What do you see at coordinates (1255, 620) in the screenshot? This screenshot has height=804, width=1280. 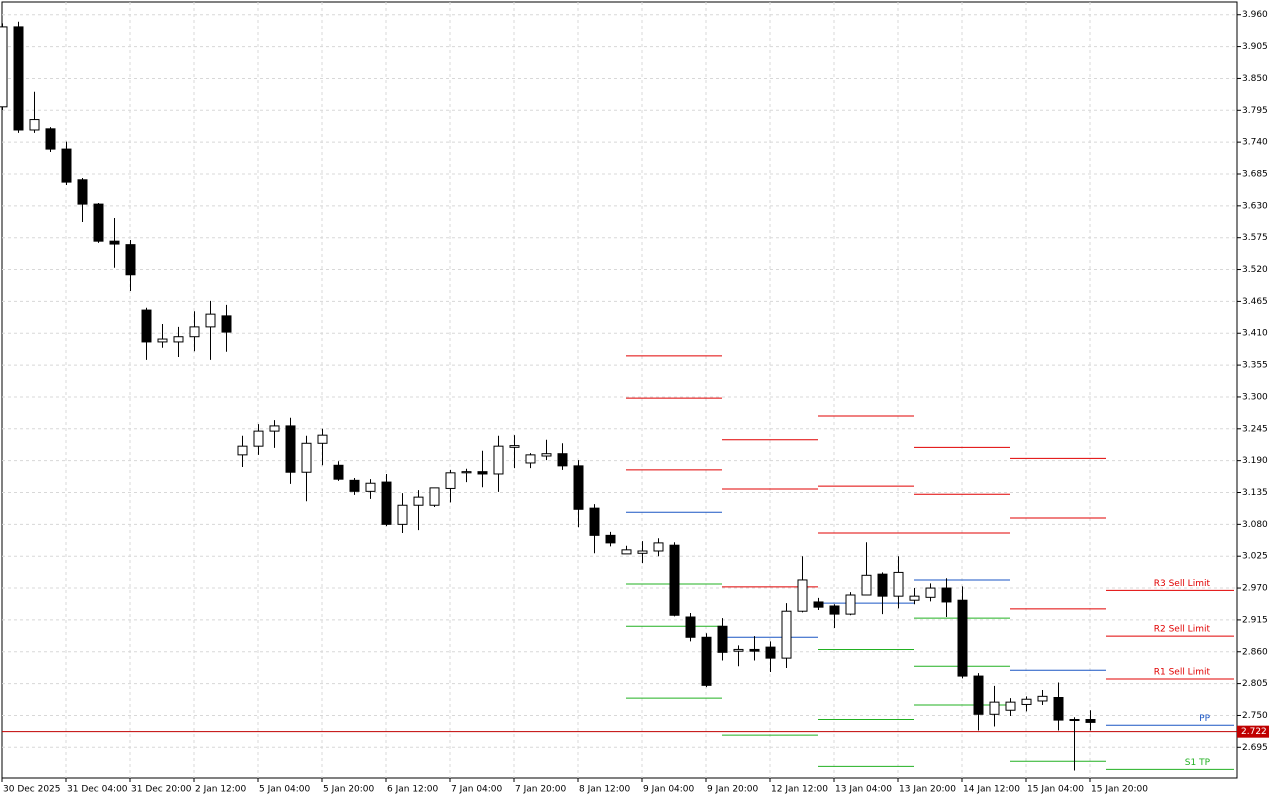 I see `y-tick-label: 2.915` at bounding box center [1255, 620].